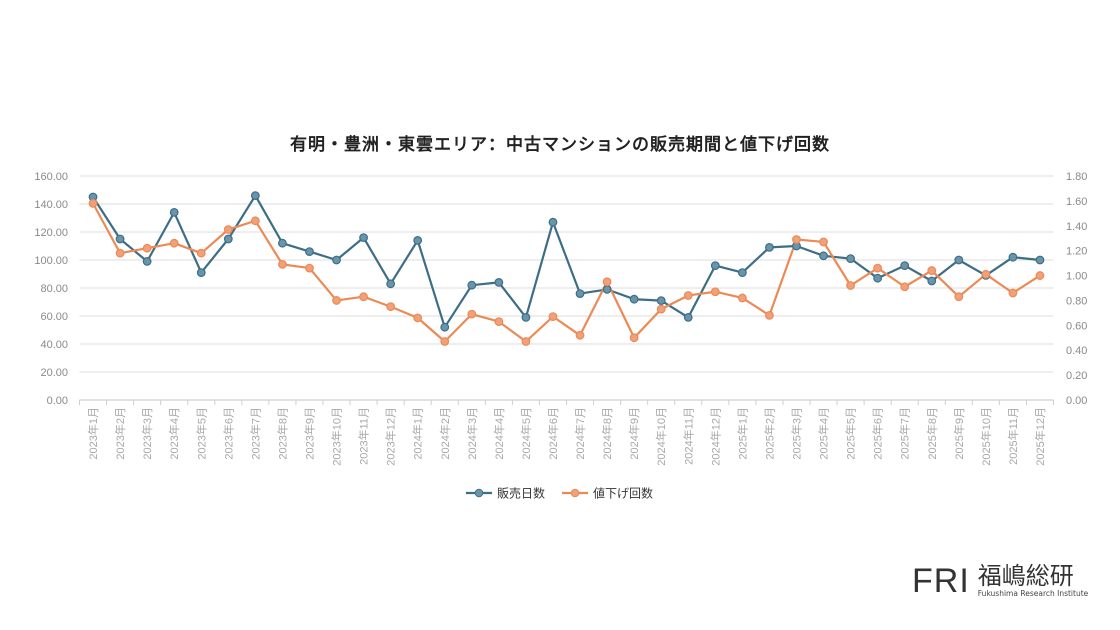  What do you see at coordinates (661, 436) in the screenshot?
I see `x-tick-label: 2024年10月` at bounding box center [661, 436].